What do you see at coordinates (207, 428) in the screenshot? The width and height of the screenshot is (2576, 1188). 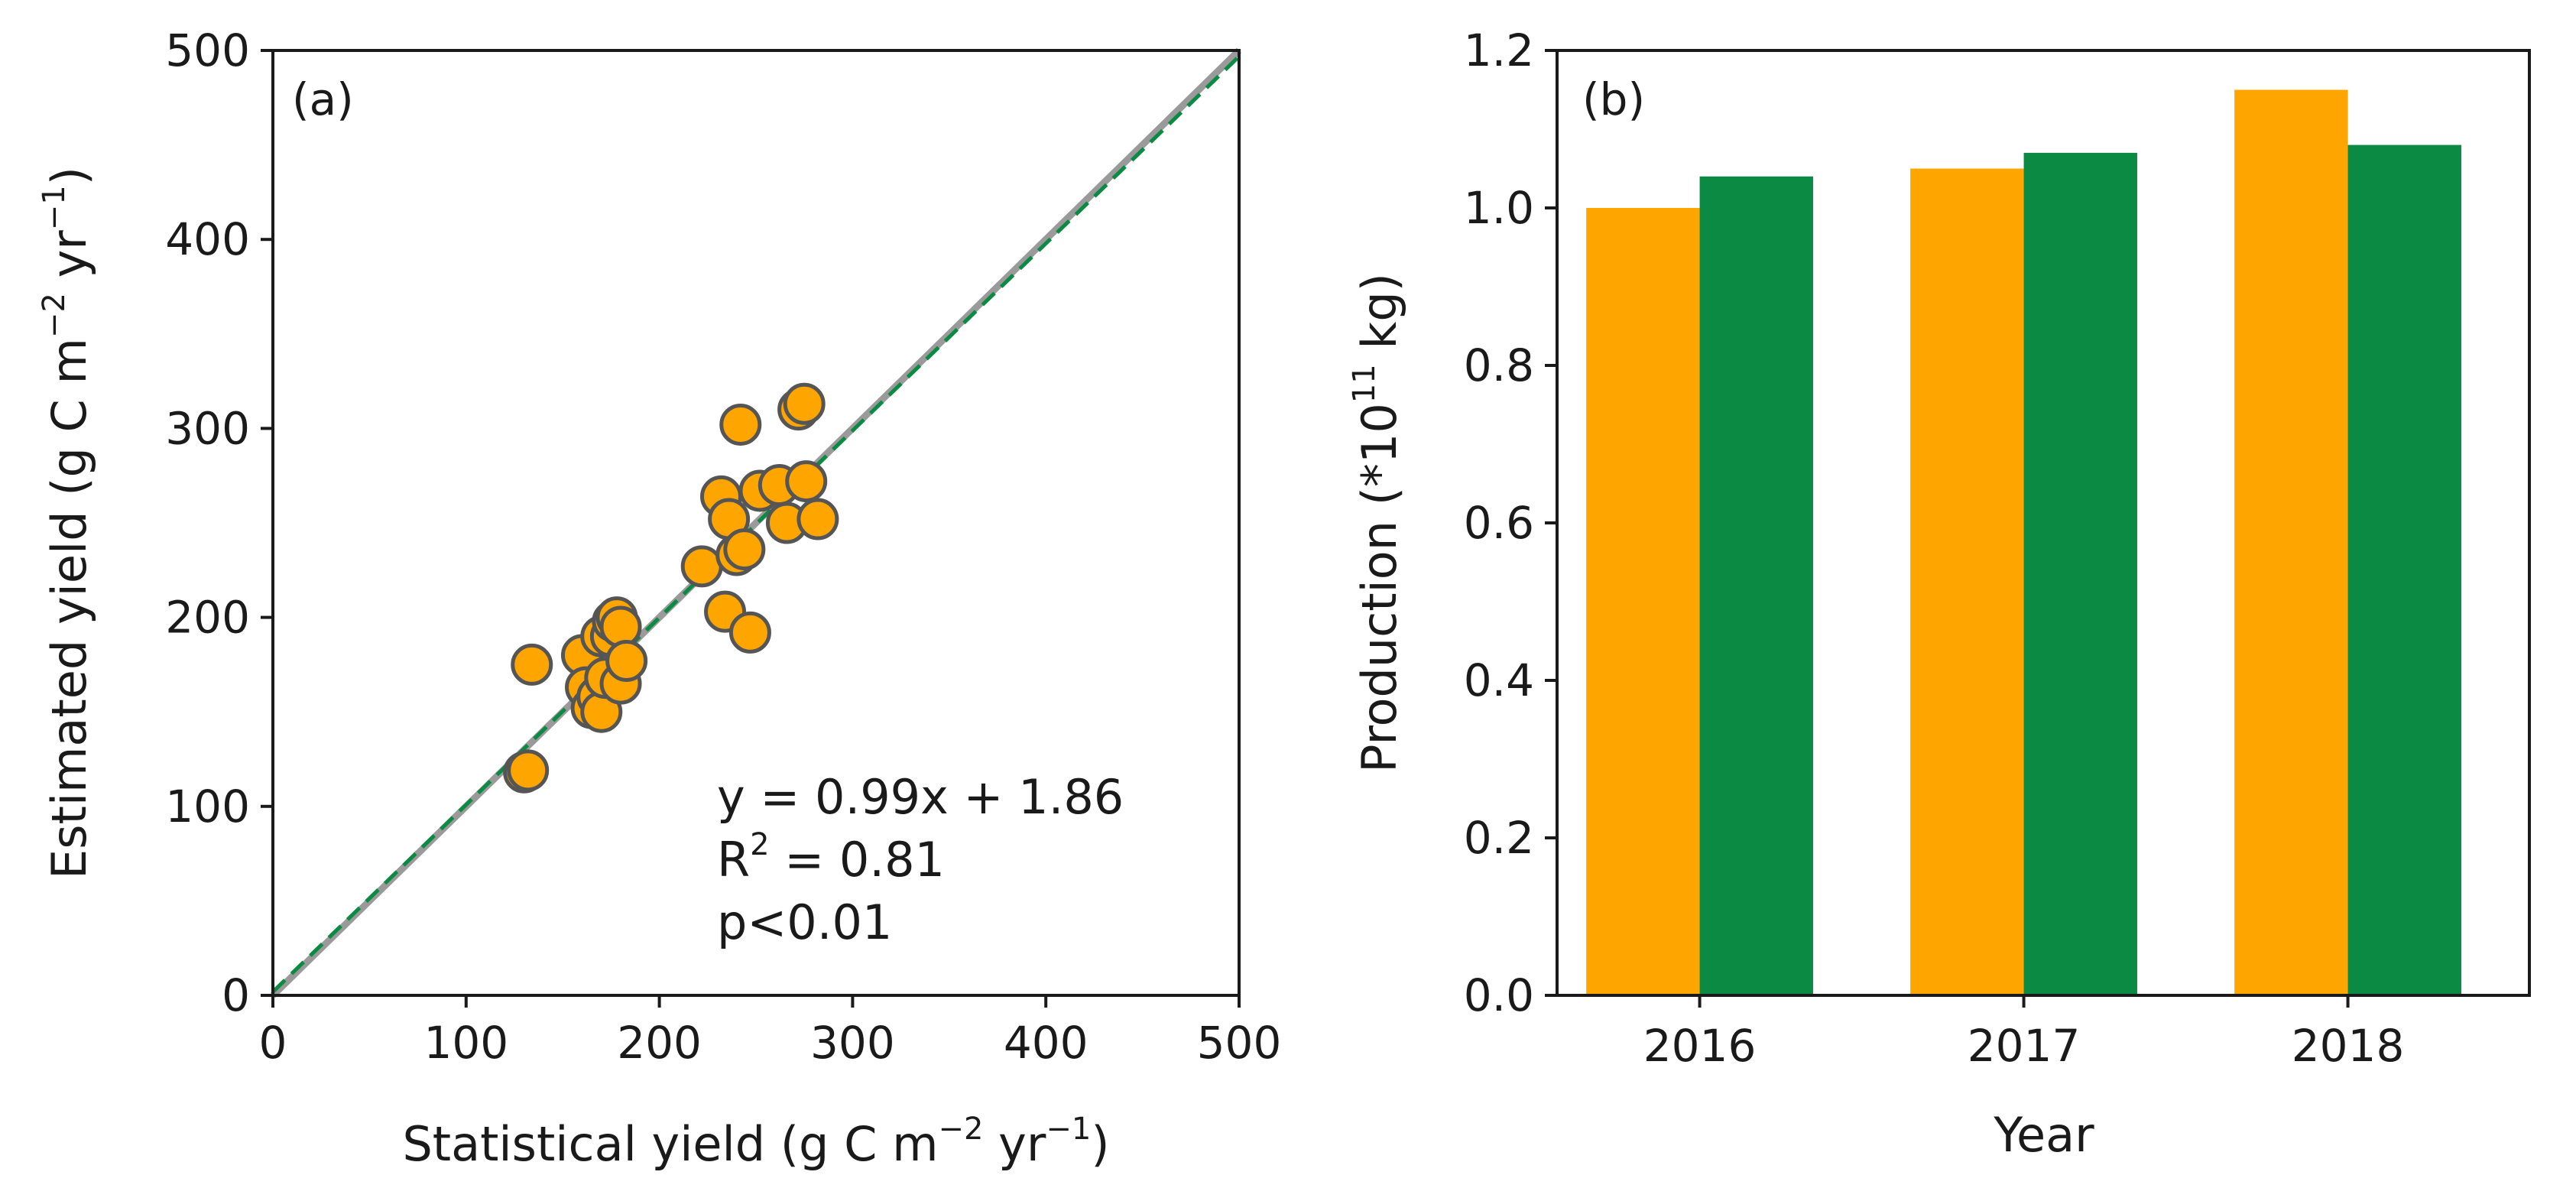 I see `y-tick-label: 300` at bounding box center [207, 428].